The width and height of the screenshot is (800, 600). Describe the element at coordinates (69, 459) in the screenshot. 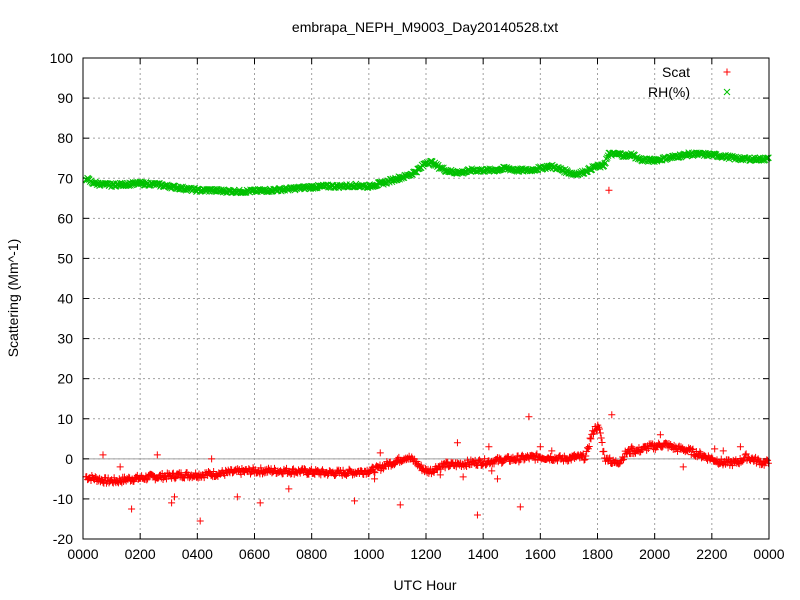

I see `y-tick-label: 0` at that location.